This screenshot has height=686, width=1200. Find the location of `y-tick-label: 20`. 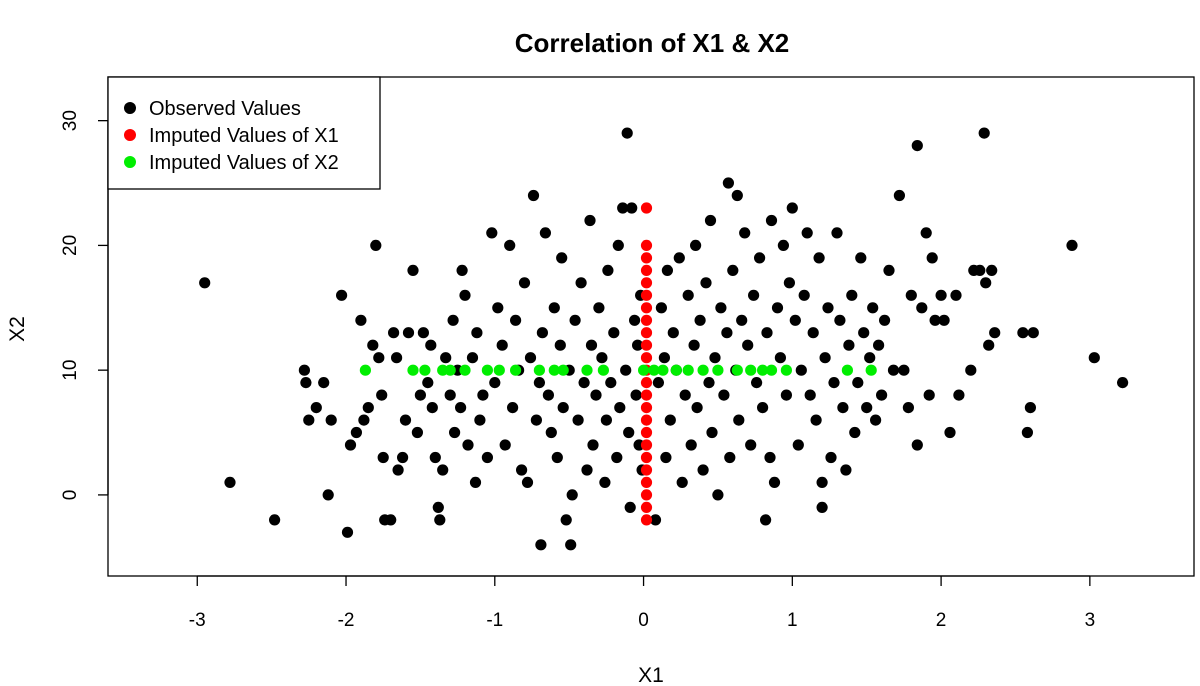

y-tick-label: 20 is located at coordinates (70, 245).